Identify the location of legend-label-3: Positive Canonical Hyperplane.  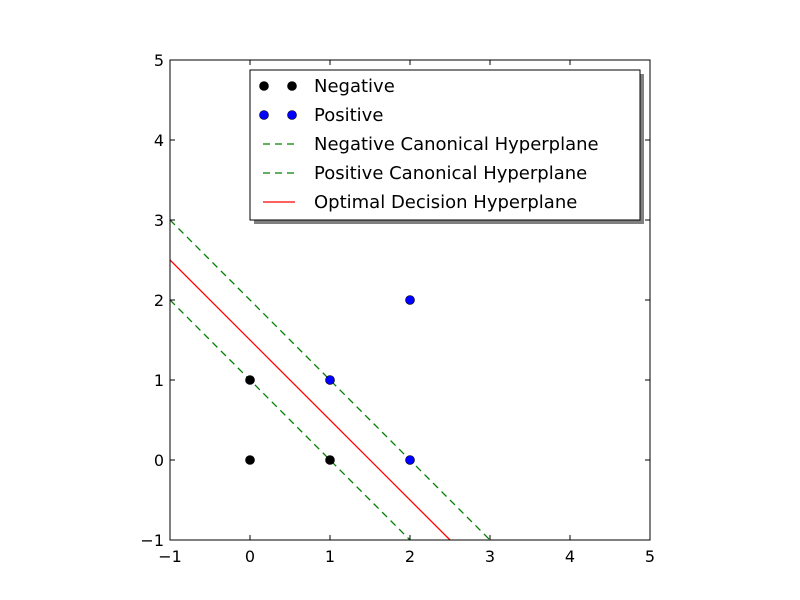
(450, 173).